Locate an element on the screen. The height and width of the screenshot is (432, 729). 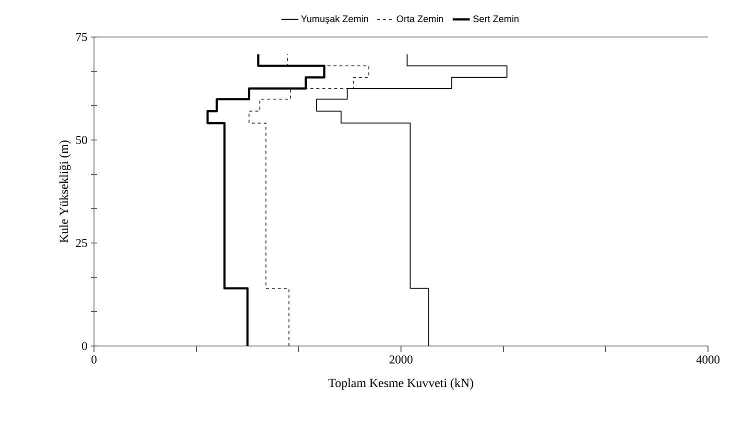
y-tick-label: 25 is located at coordinates (82, 243).